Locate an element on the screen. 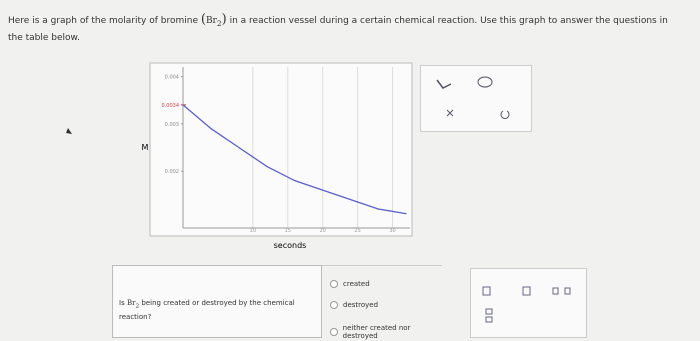 This screenshot has width=700, height=341. x-axis-label: seconds is located at coordinates (290, 245).